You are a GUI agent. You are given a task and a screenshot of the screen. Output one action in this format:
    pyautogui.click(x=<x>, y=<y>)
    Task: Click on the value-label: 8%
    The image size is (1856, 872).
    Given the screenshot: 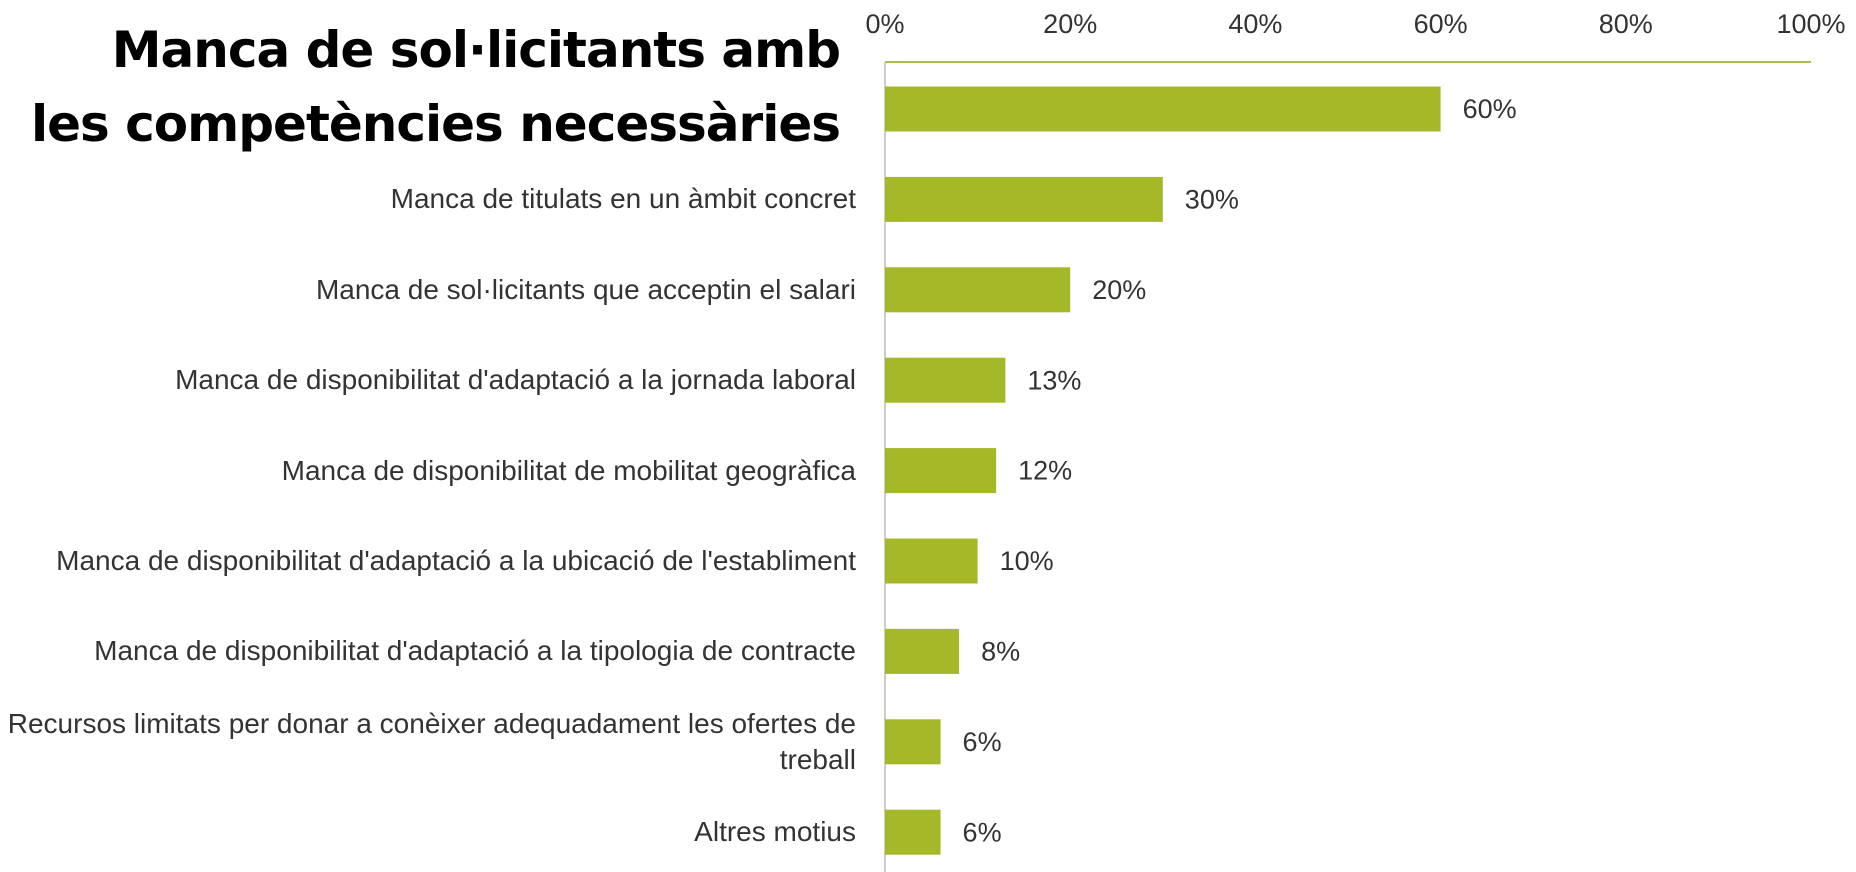 What is the action you would take?
    pyautogui.click(x=1000, y=652)
    